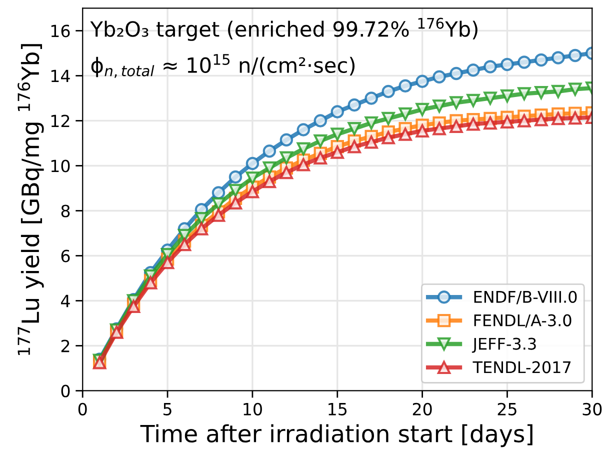  I want to click on x-tick-label: 0, so click(82, 409).